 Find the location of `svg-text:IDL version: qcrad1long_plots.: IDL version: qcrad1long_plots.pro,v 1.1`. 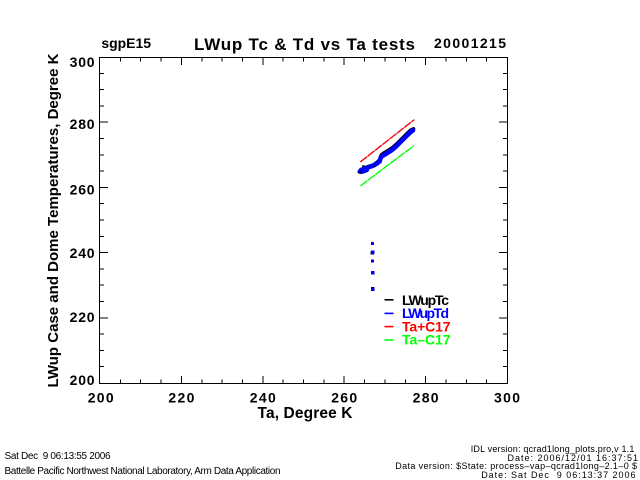

svg-text:IDL version: qcrad1long_plots.: IDL version: qcrad1long_plots.pro,v 1.1 is located at coordinates (553, 449).